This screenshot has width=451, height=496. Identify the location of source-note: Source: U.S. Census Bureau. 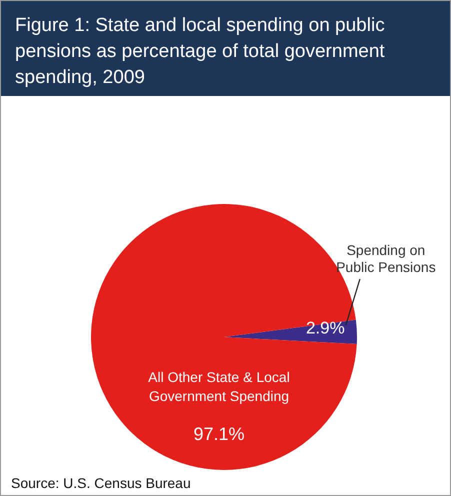
(101, 483).